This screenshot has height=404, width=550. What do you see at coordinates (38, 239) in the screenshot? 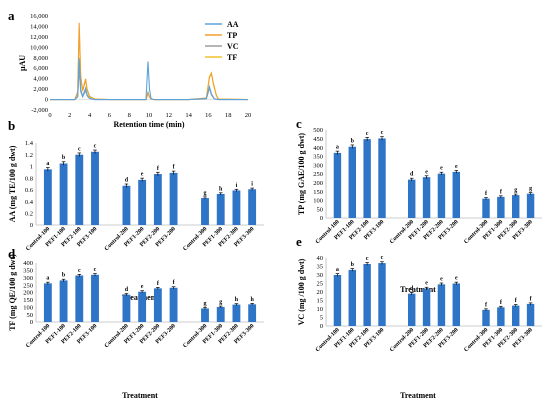
I see `category-label: Control-100` at bounding box center [38, 239].